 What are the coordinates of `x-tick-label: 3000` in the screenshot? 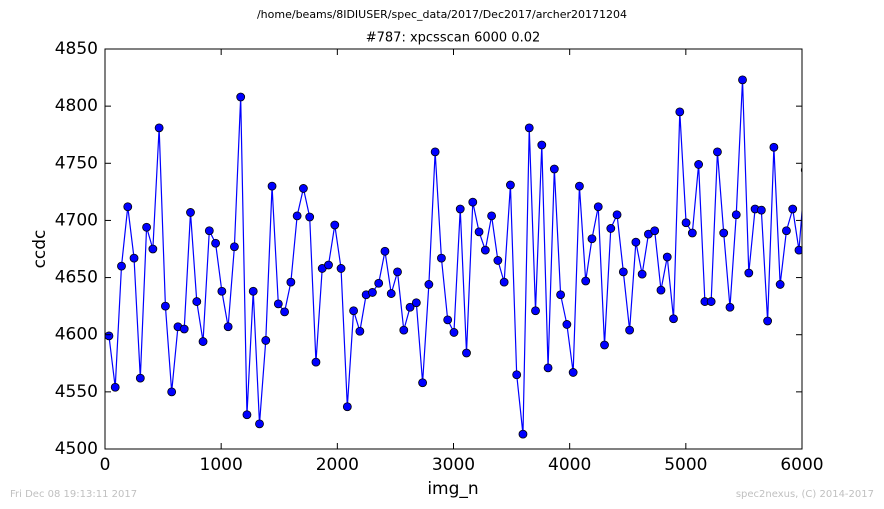 It's located at (453, 465).